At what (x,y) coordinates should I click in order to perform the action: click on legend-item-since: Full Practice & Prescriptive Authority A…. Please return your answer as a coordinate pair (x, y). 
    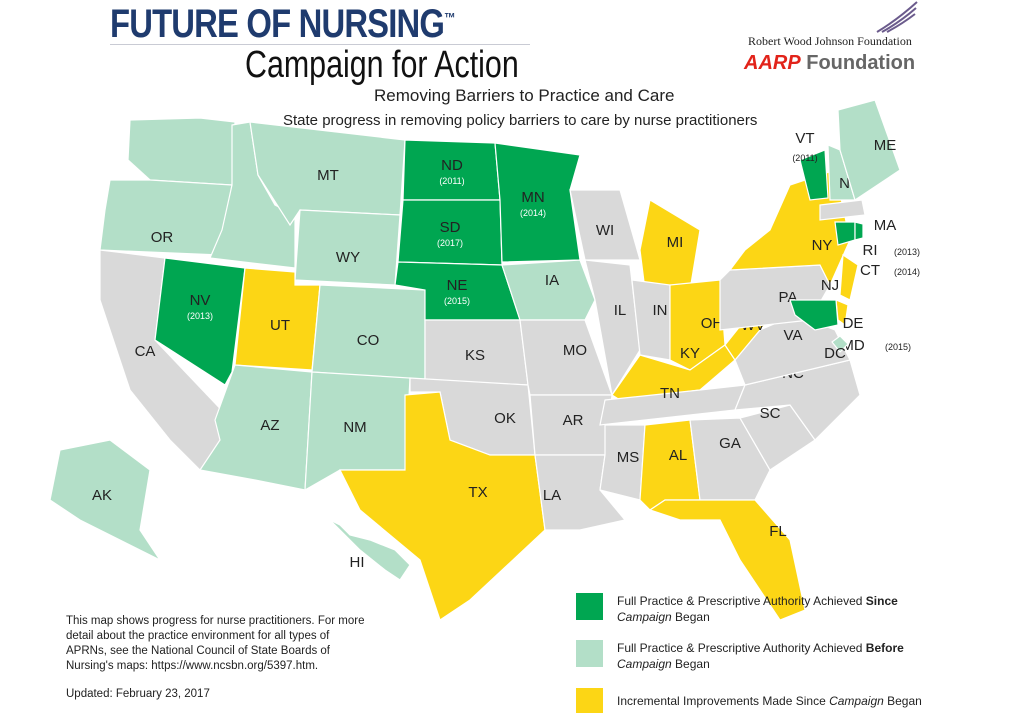
    Looking at the image, I should click on (737, 609).